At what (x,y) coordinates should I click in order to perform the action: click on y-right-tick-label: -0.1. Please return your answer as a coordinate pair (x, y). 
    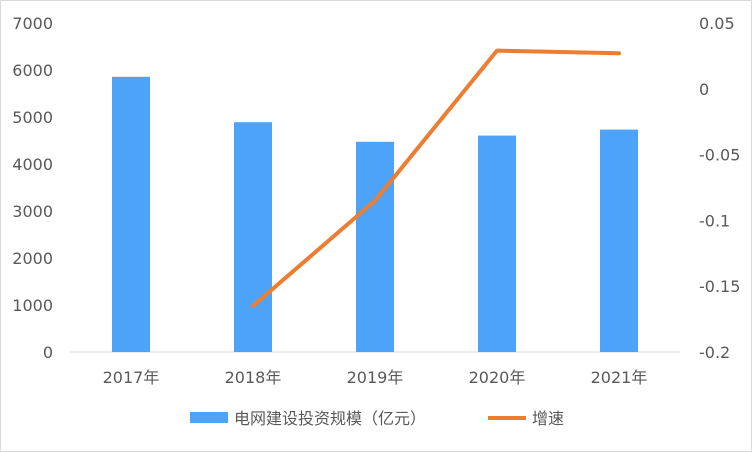
    Looking at the image, I should click on (714, 220).